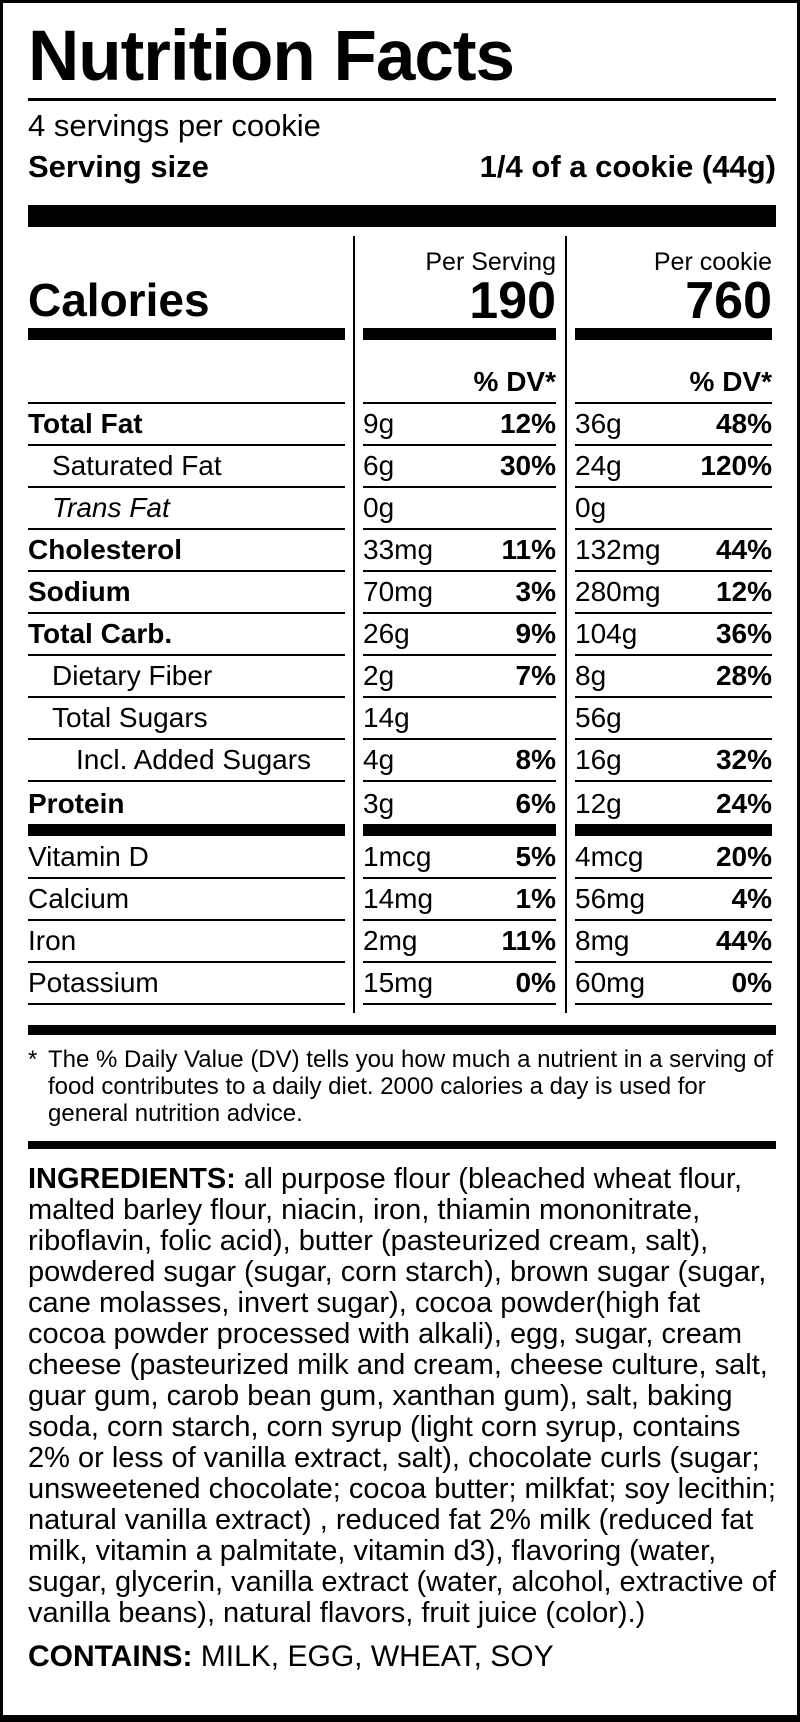  What do you see at coordinates (110, 1656) in the screenshot?
I see `contains-label: CONTAINS:` at bounding box center [110, 1656].